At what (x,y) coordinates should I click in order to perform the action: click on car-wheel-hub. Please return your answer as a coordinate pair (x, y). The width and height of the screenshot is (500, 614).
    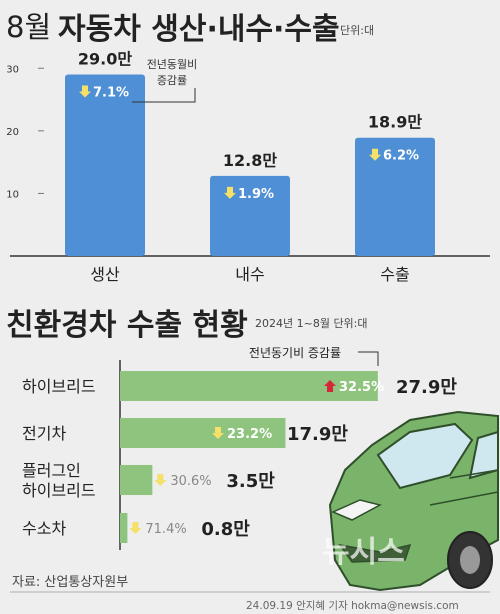
    Looking at the image, I should click on (470, 560).